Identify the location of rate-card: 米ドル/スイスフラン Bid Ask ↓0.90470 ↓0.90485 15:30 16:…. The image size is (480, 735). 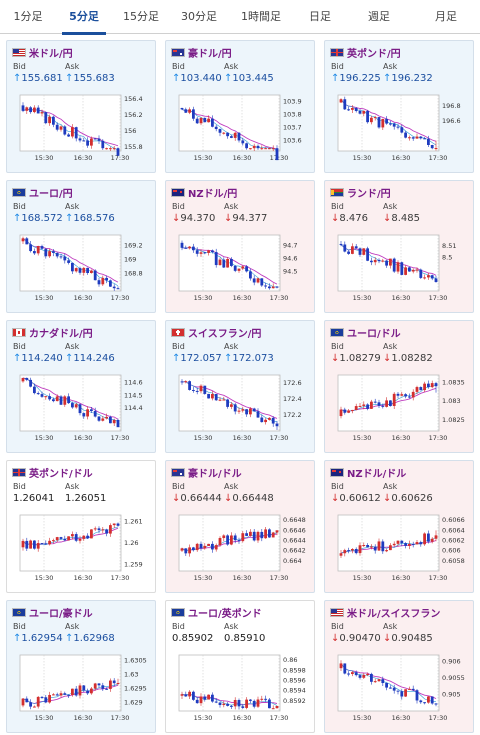
(399, 666).